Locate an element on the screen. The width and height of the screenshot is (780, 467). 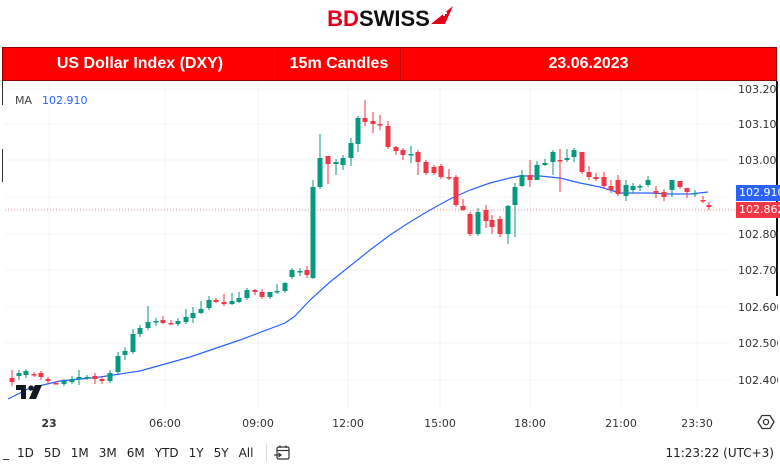
x-axis-label: 23 is located at coordinates (49, 423).